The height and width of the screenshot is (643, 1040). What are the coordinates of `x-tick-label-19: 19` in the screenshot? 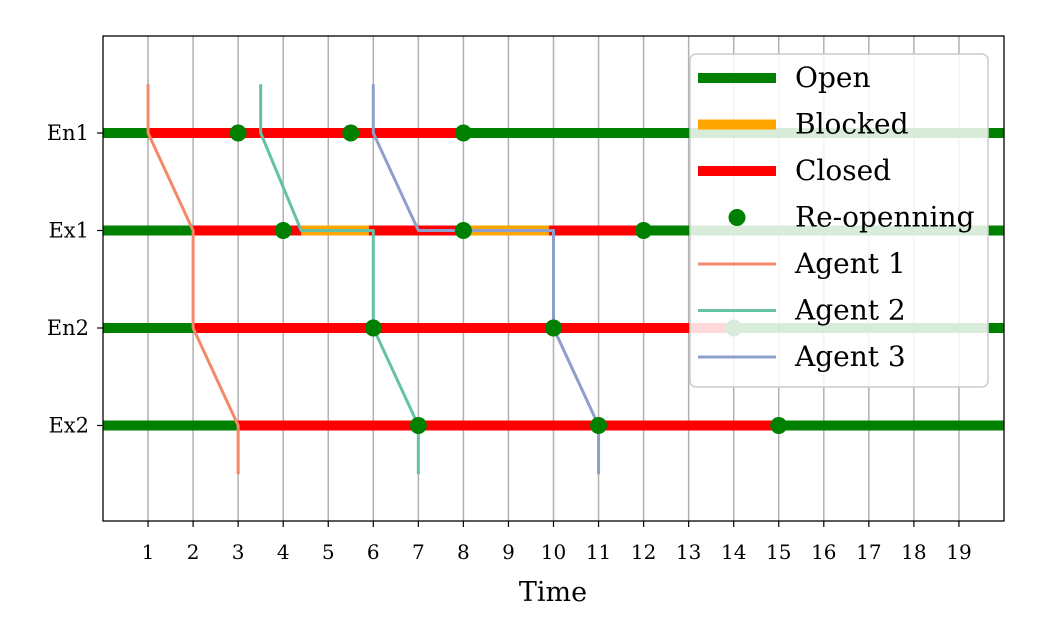 It's located at (958, 552).